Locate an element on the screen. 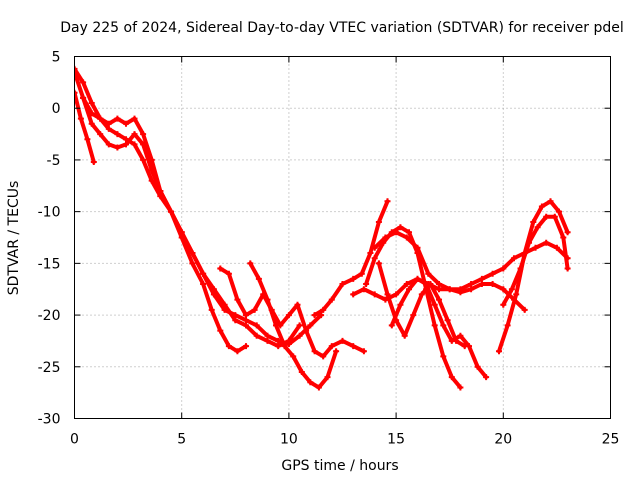 Image resolution: width=640 pixels, height=480 pixels. y-tick-label: -10 is located at coordinates (49, 213).